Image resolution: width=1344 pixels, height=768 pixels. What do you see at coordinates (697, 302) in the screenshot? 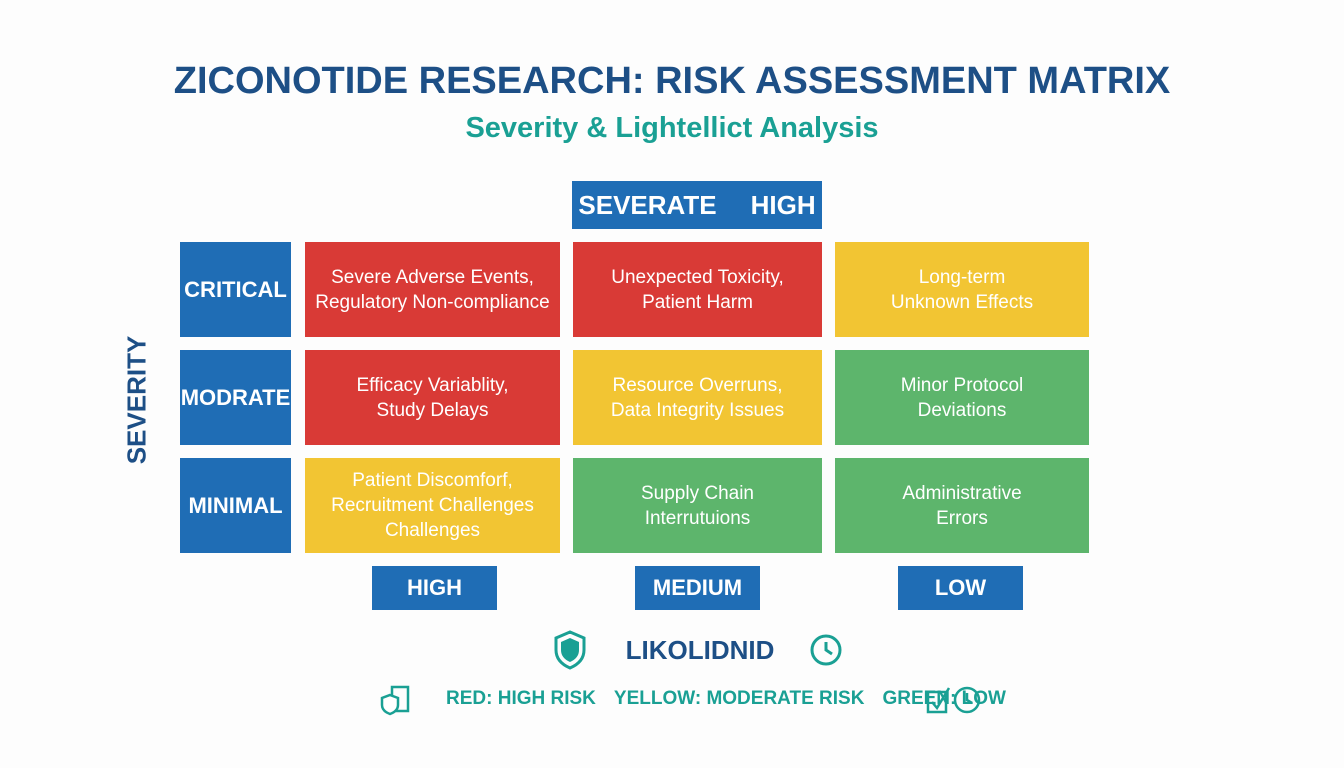
I see `cell-text: Patient Harm` at bounding box center [697, 302].